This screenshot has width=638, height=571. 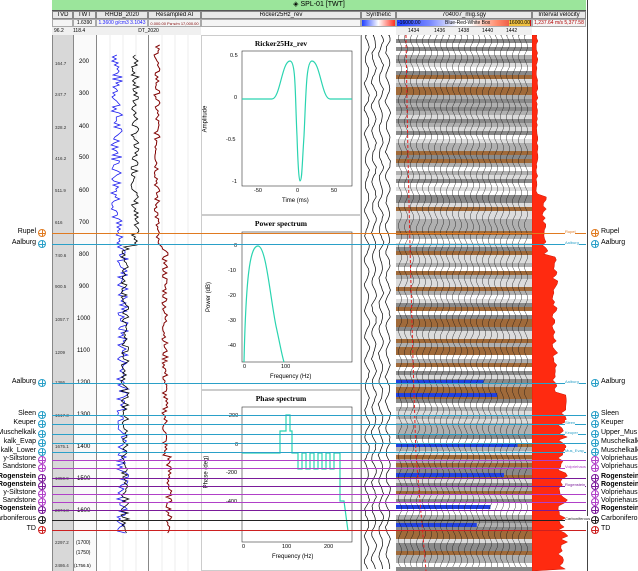 I want to click on horizon-label-left: Sandstone, so click(x=19, y=500).